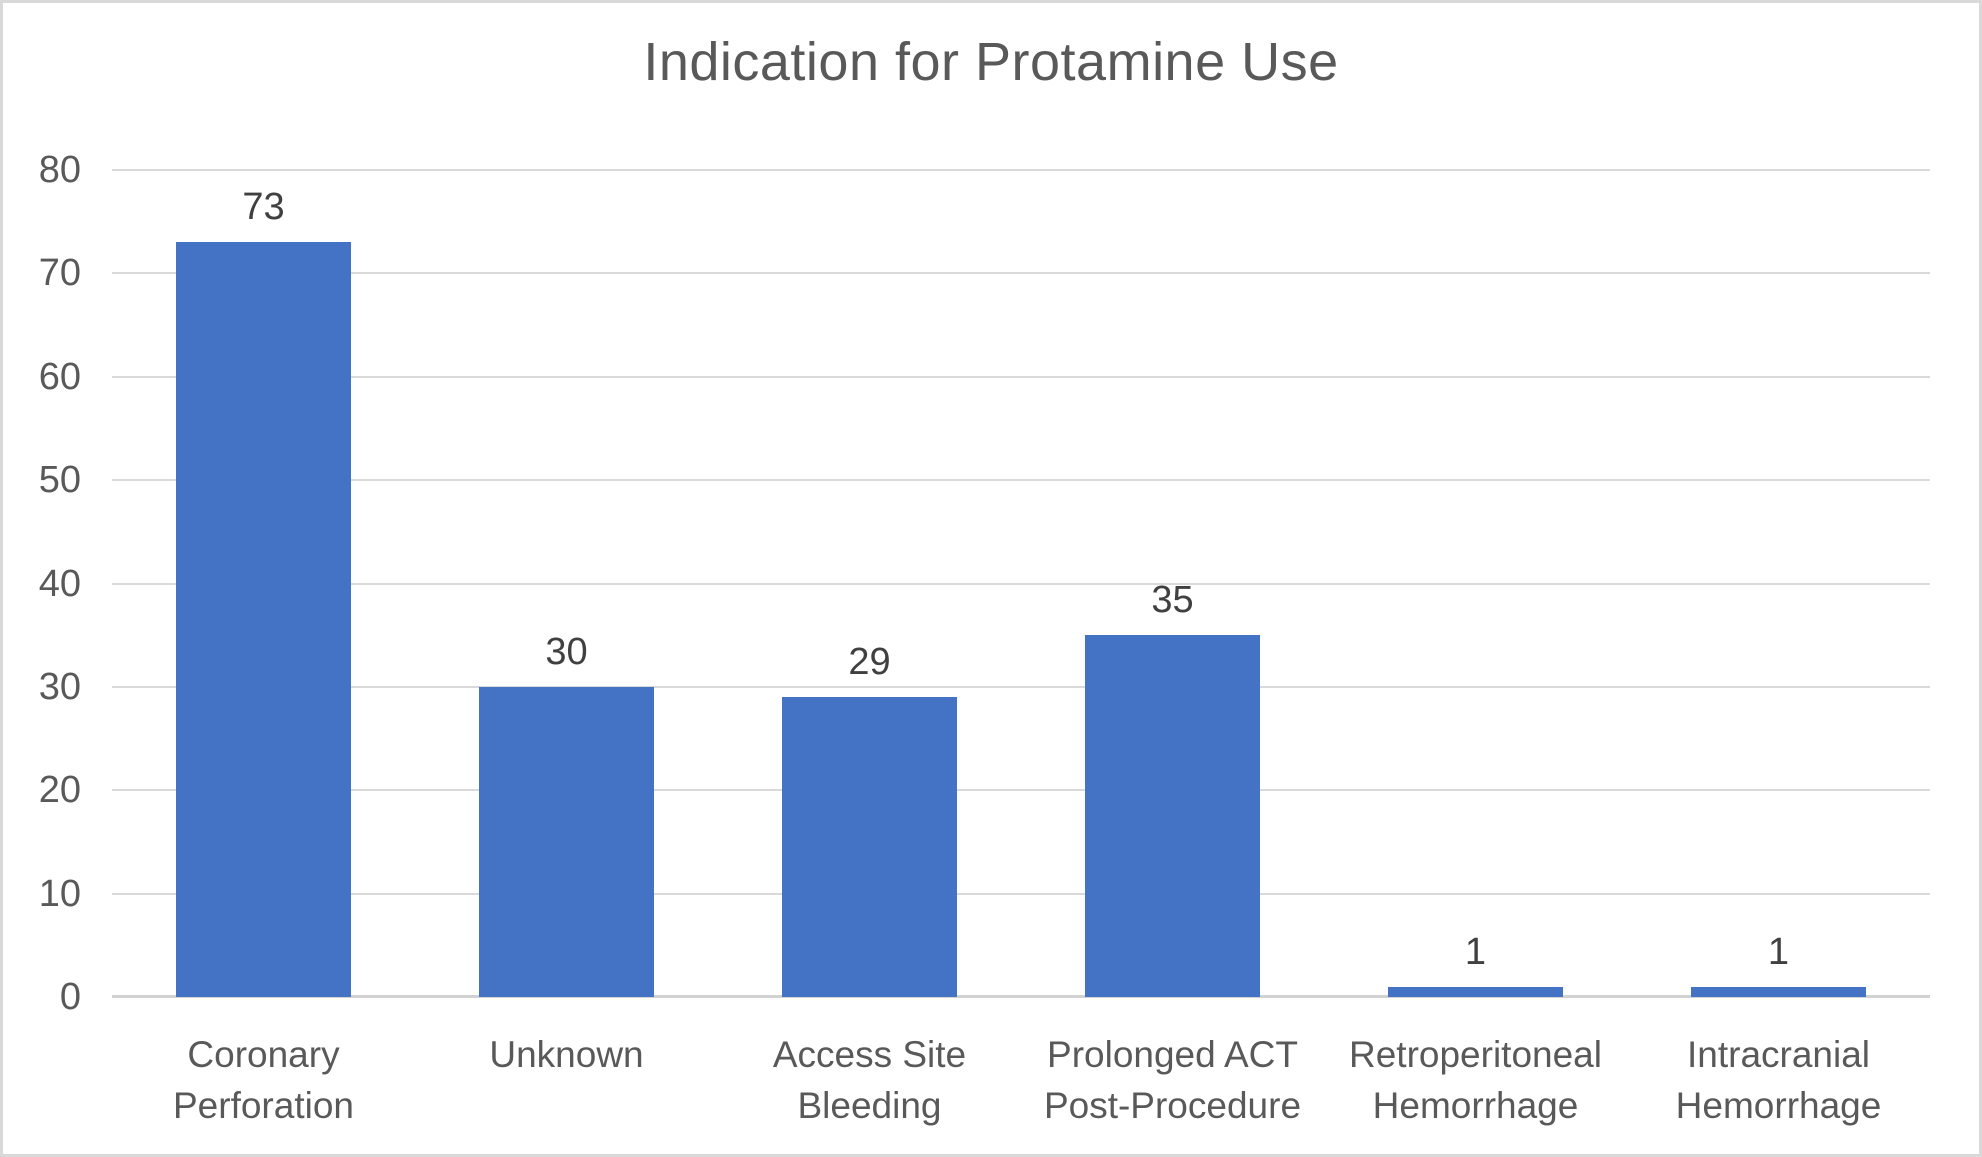 The width and height of the screenshot is (1982, 1157). Describe the element at coordinates (263, 1106) in the screenshot. I see `category-label-line: Perforation` at that location.